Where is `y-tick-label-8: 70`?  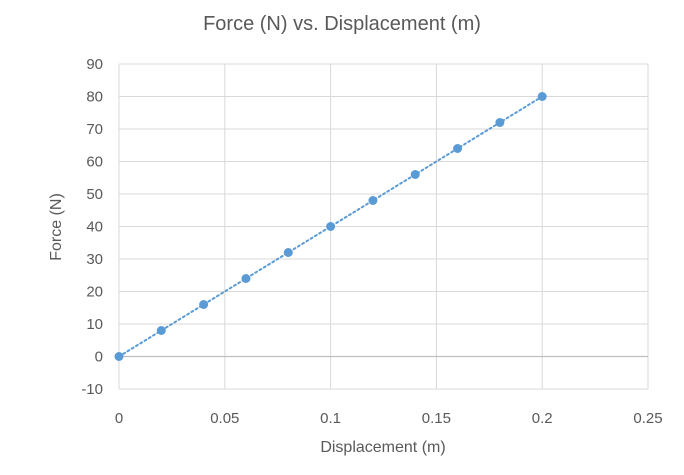 y-tick-label-8: 70 is located at coordinates (94, 129).